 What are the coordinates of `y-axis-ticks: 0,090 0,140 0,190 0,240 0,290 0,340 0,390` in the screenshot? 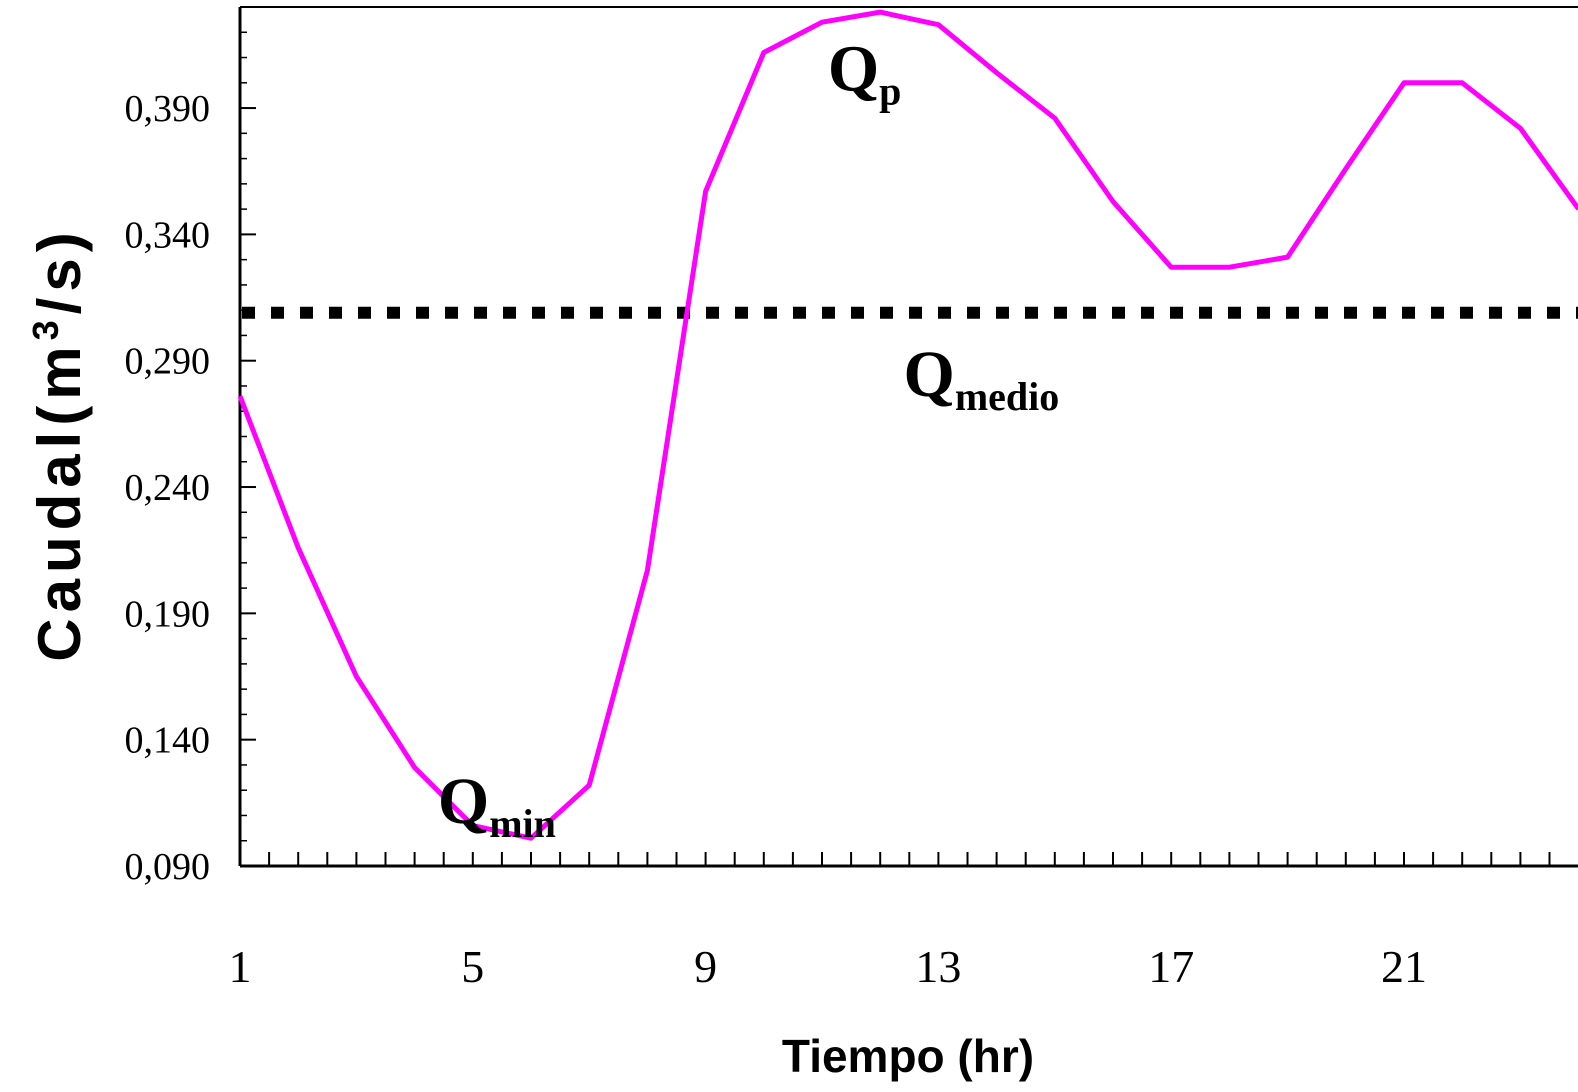 It's located at (190, 488).